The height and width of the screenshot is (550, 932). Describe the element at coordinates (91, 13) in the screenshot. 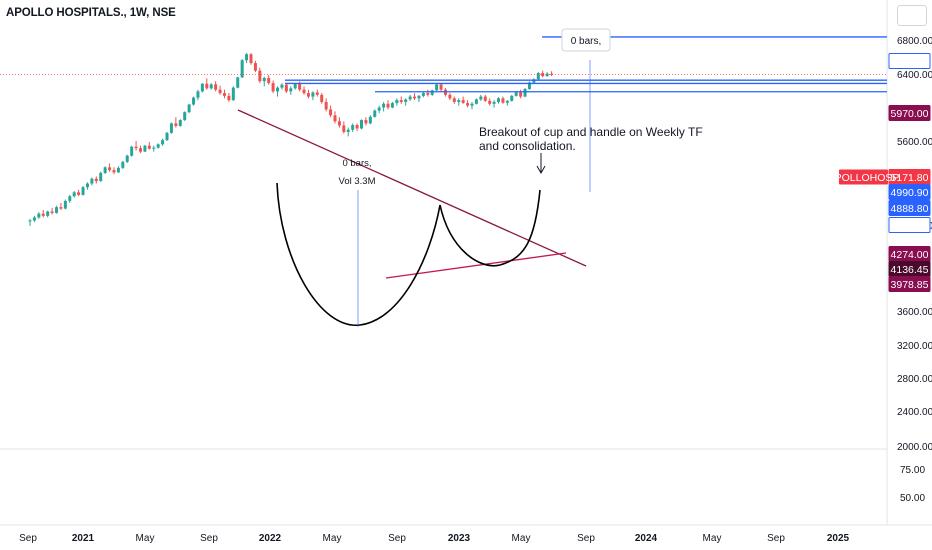

I see `chart-title: APOLLO HOSPITALS., 1W, NSE` at that location.